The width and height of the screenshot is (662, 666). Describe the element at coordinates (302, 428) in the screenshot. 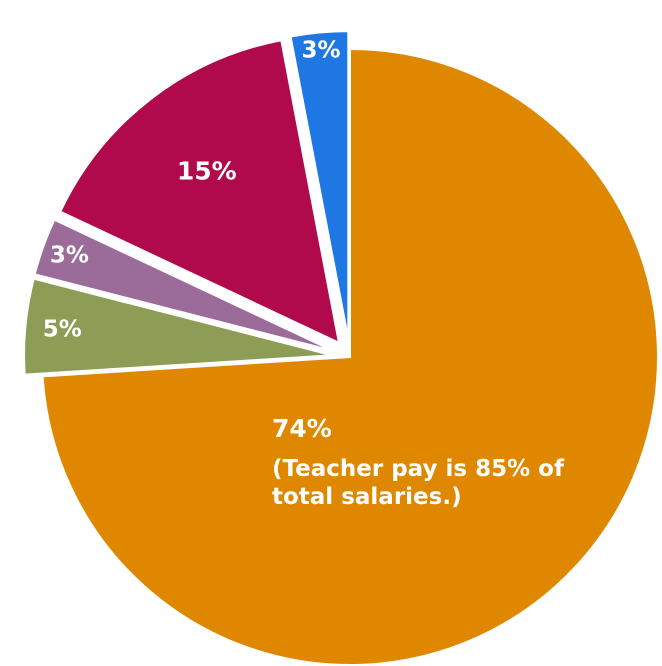

I see `label-74: 74%` at that location.